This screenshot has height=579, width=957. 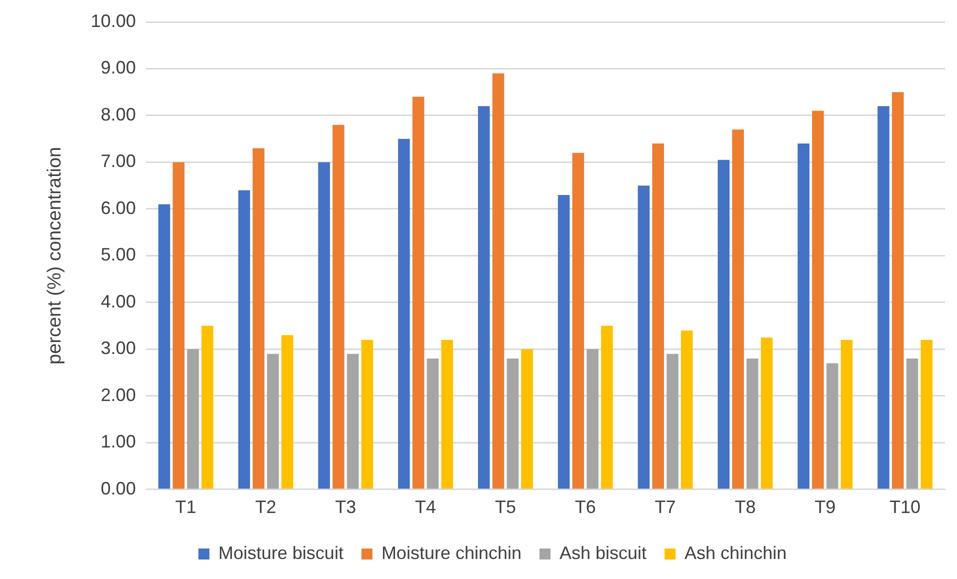 What do you see at coordinates (118, 348) in the screenshot?
I see `y-tick-label: 3.00` at bounding box center [118, 348].